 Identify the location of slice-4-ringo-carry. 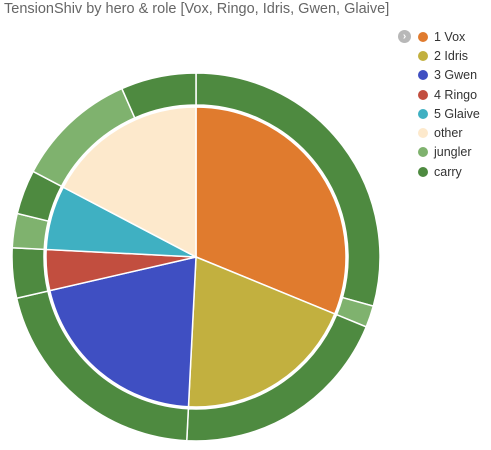
(30, 273).